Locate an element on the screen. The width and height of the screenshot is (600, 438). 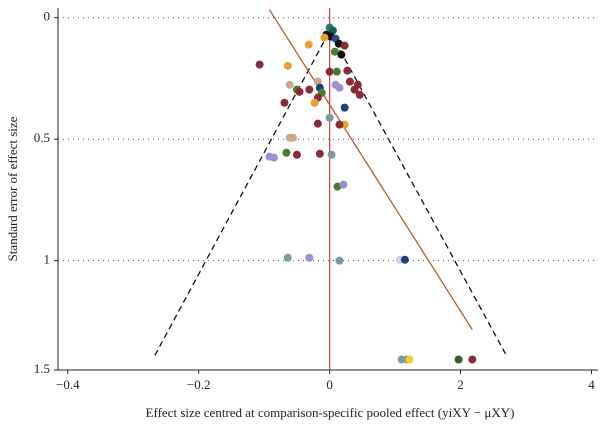
y-tick-label: 0 is located at coordinates (47, 16).